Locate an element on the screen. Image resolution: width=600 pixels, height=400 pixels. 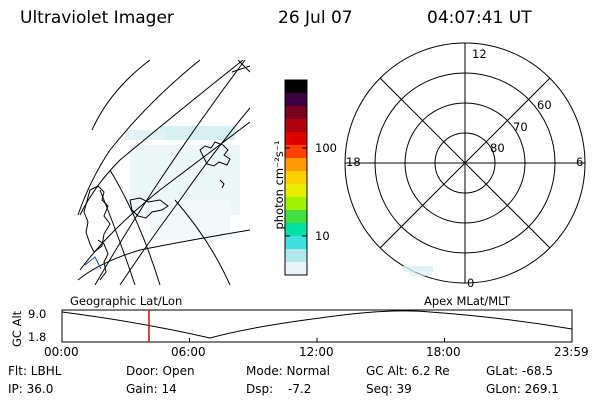
mlt-label-right: 6 is located at coordinates (580, 162).